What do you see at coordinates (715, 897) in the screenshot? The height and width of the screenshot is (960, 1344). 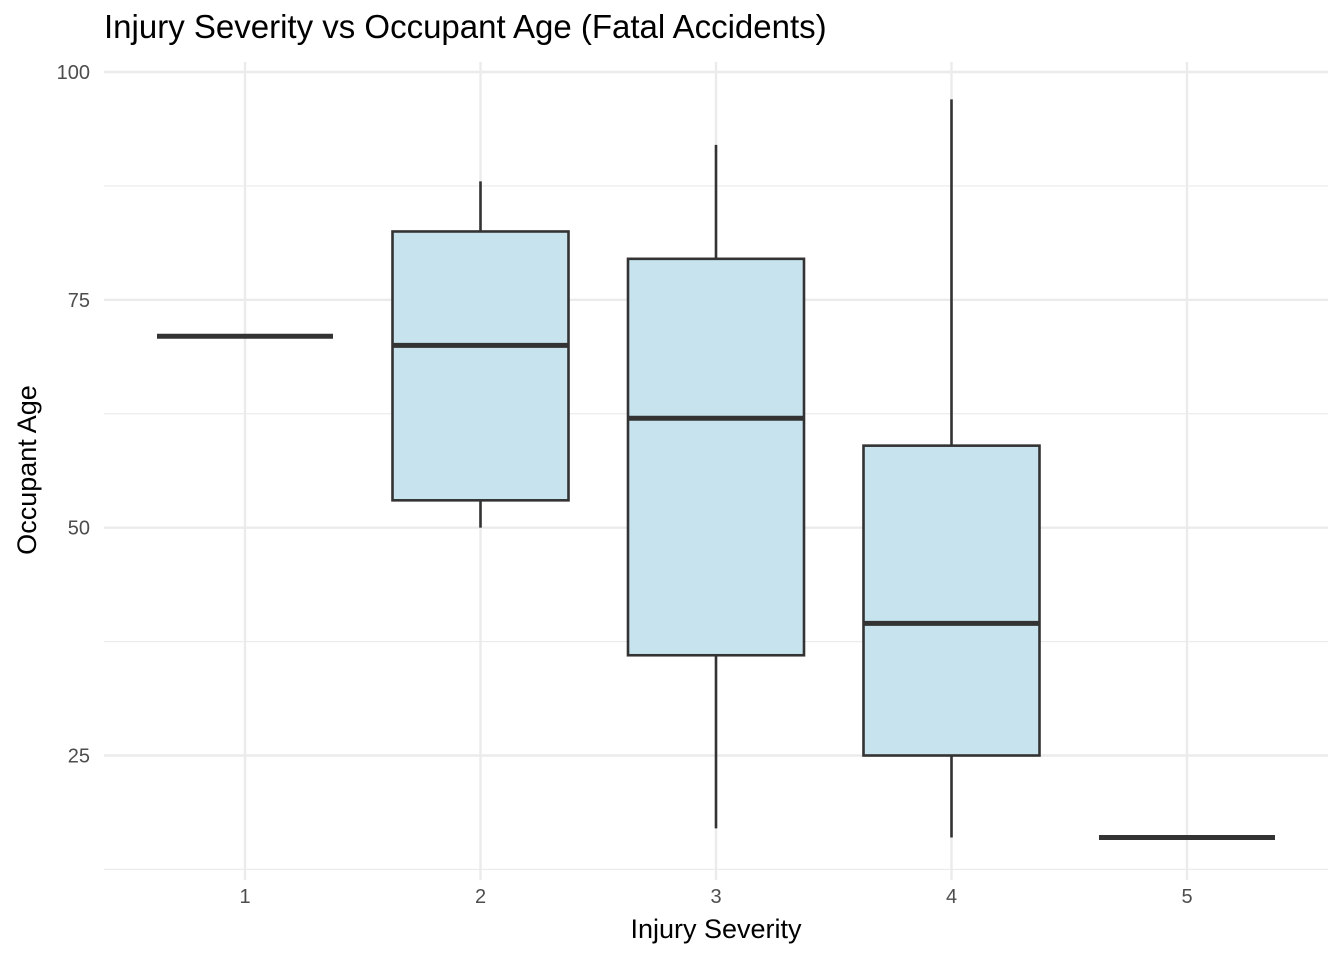 I see `x-tick-label: 3` at bounding box center [715, 897].